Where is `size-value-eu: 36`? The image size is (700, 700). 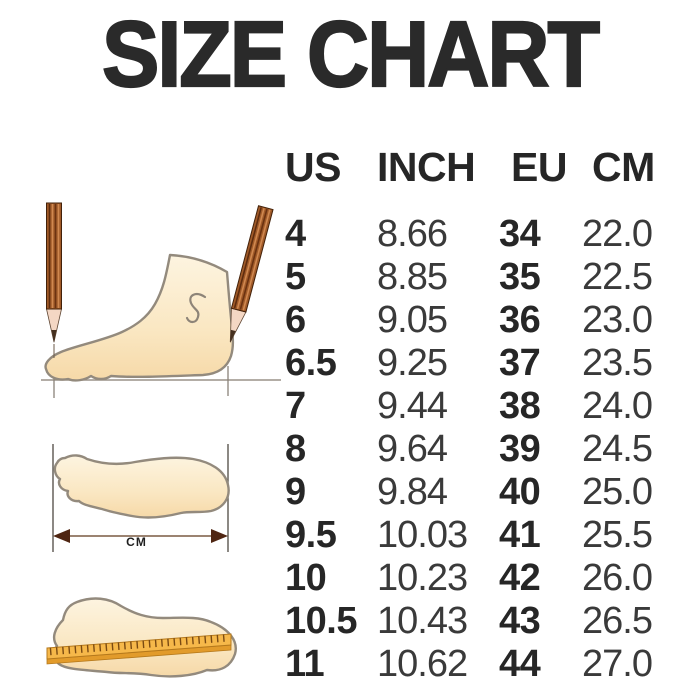 size-value-eu: 36 is located at coordinates (520, 319).